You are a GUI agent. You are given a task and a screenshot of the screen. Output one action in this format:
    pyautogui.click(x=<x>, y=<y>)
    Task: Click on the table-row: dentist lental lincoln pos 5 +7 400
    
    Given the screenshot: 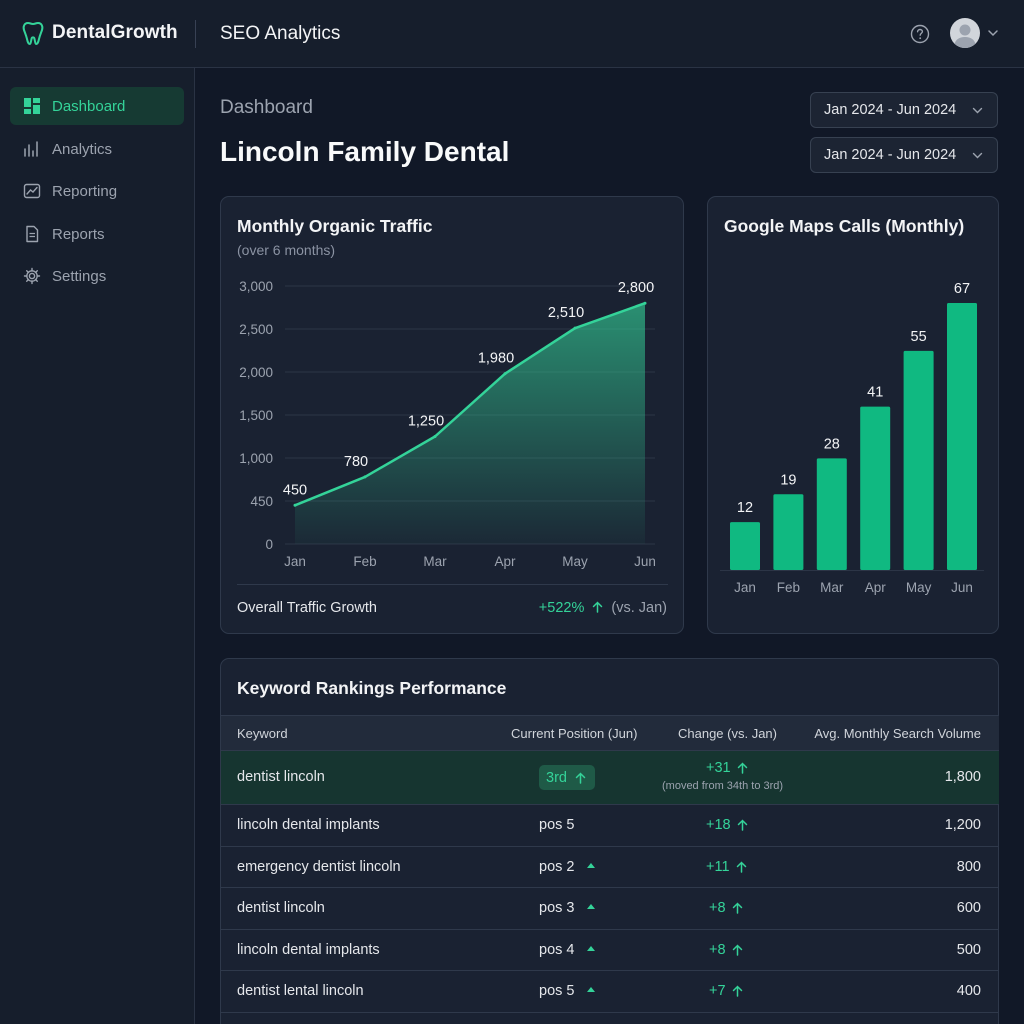 What is the action you would take?
    pyautogui.click(x=610, y=992)
    